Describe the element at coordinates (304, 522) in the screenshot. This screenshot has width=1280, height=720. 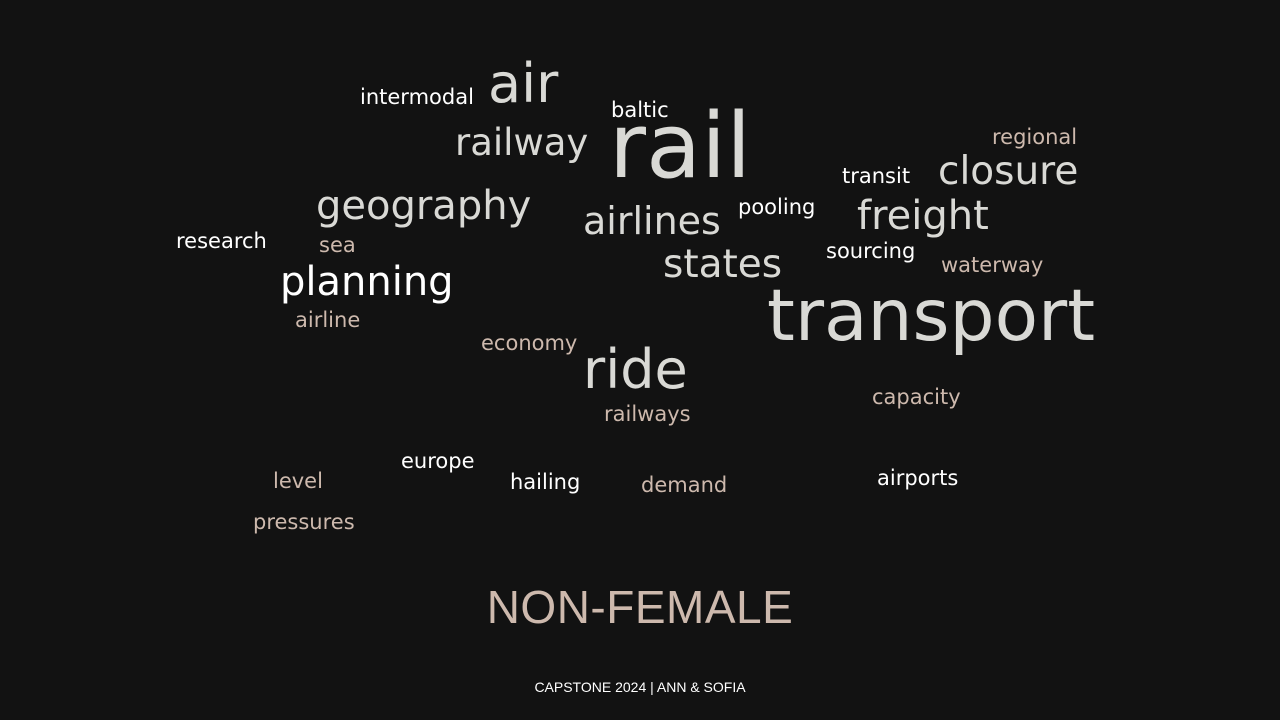
I see `word-pressures: pressures` at that location.